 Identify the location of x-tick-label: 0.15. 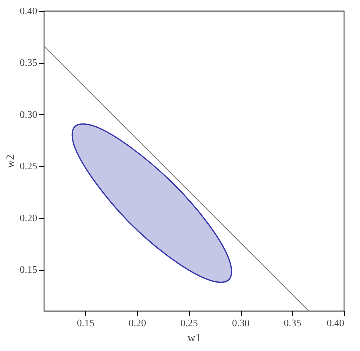
(86, 324).